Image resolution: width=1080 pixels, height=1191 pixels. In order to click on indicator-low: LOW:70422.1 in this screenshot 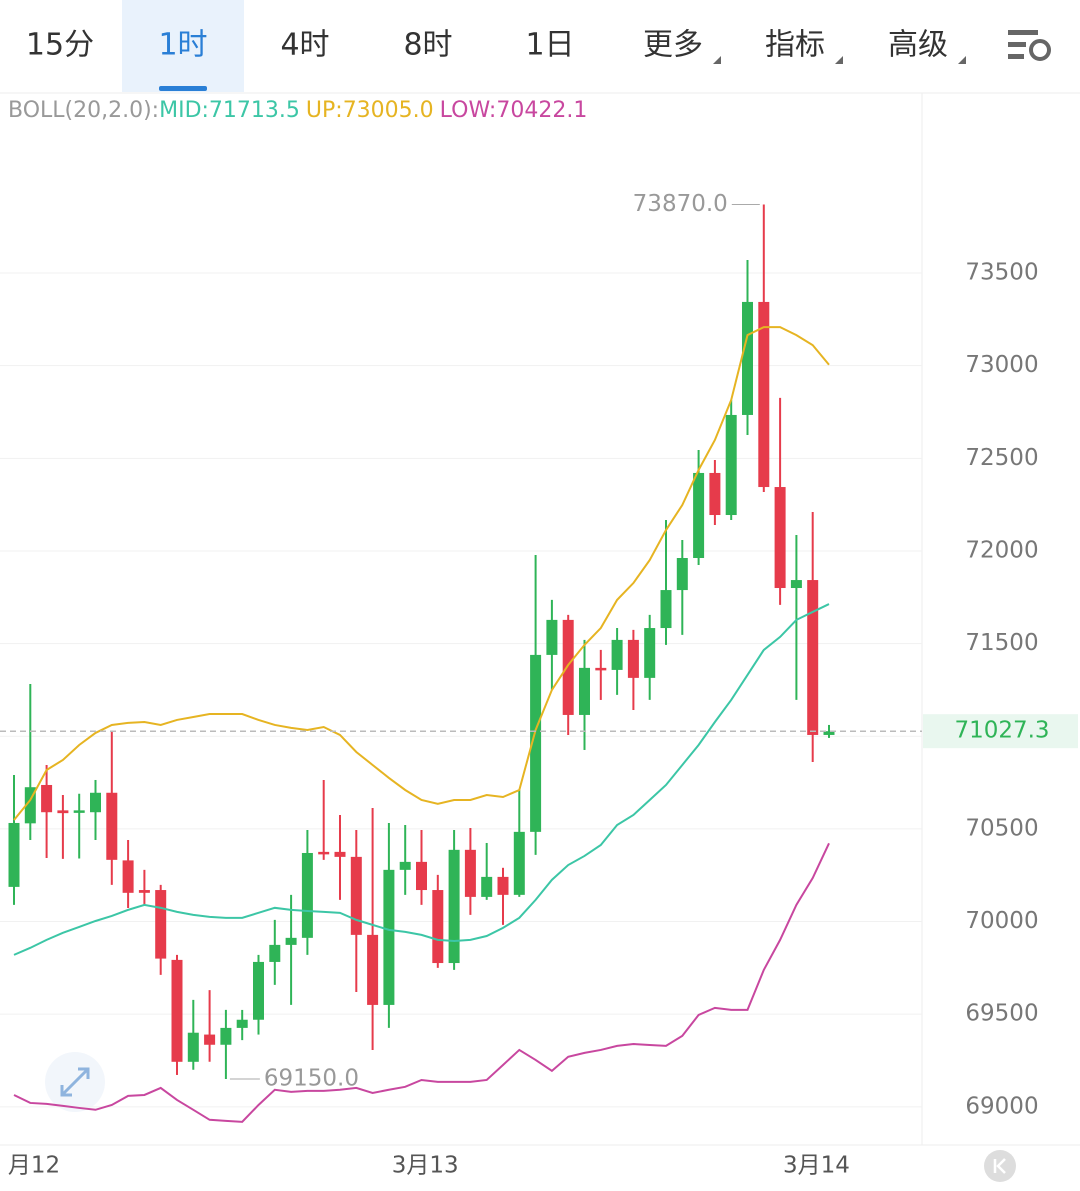, I will do `click(514, 110)`.